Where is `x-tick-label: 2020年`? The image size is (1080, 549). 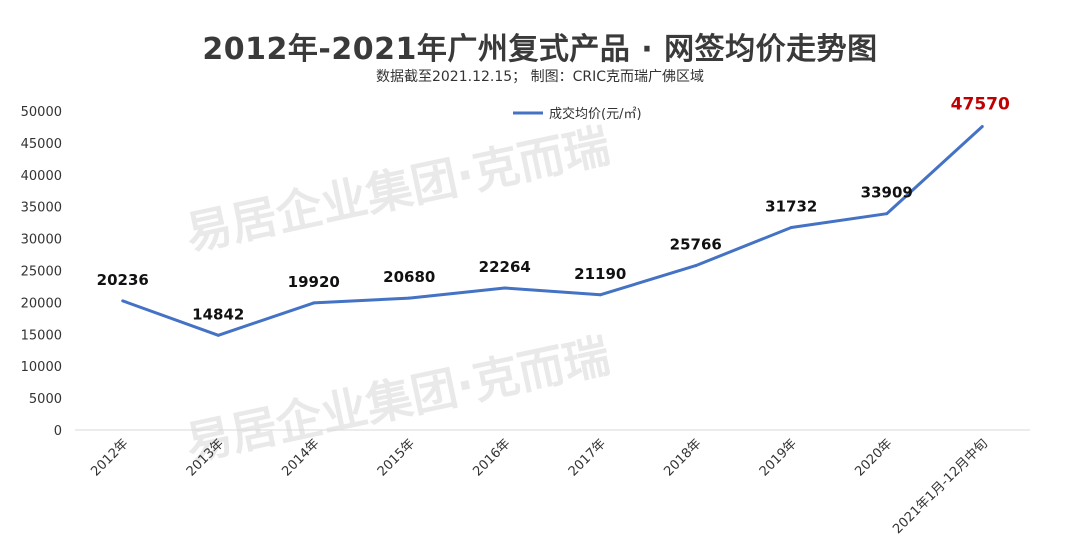 x-tick-label: 2020年 is located at coordinates (873, 457).